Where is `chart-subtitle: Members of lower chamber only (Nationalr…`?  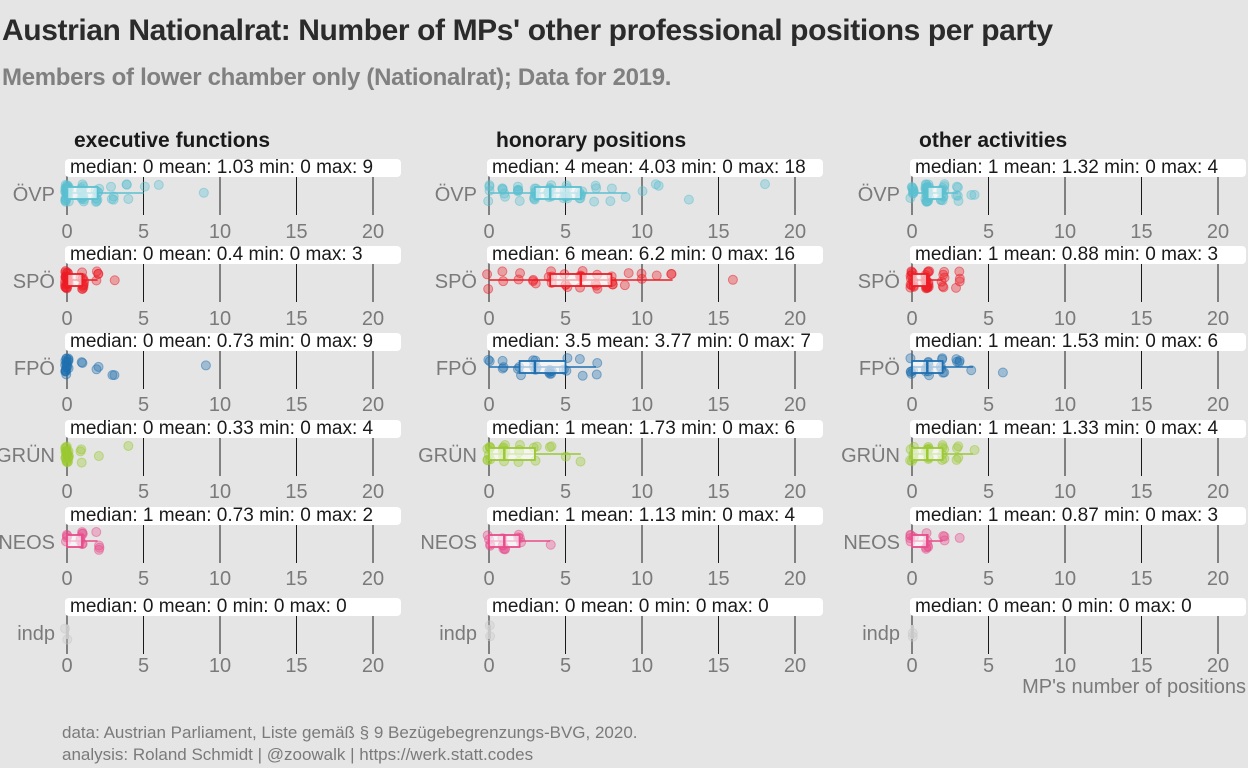
chart-subtitle: Members of lower chamber only (Nationalr… is located at coordinates (337, 77).